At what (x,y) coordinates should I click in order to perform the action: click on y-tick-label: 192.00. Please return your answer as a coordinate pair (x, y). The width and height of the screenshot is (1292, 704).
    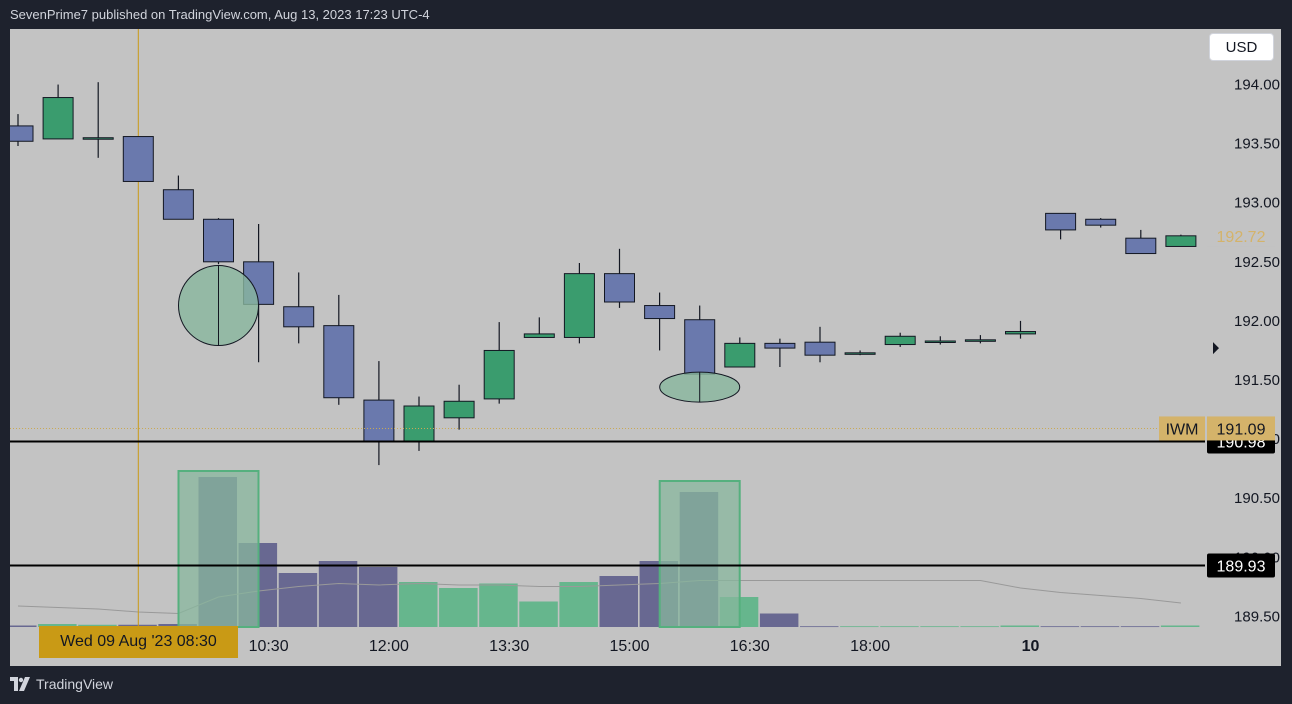
    Looking at the image, I should click on (1257, 321).